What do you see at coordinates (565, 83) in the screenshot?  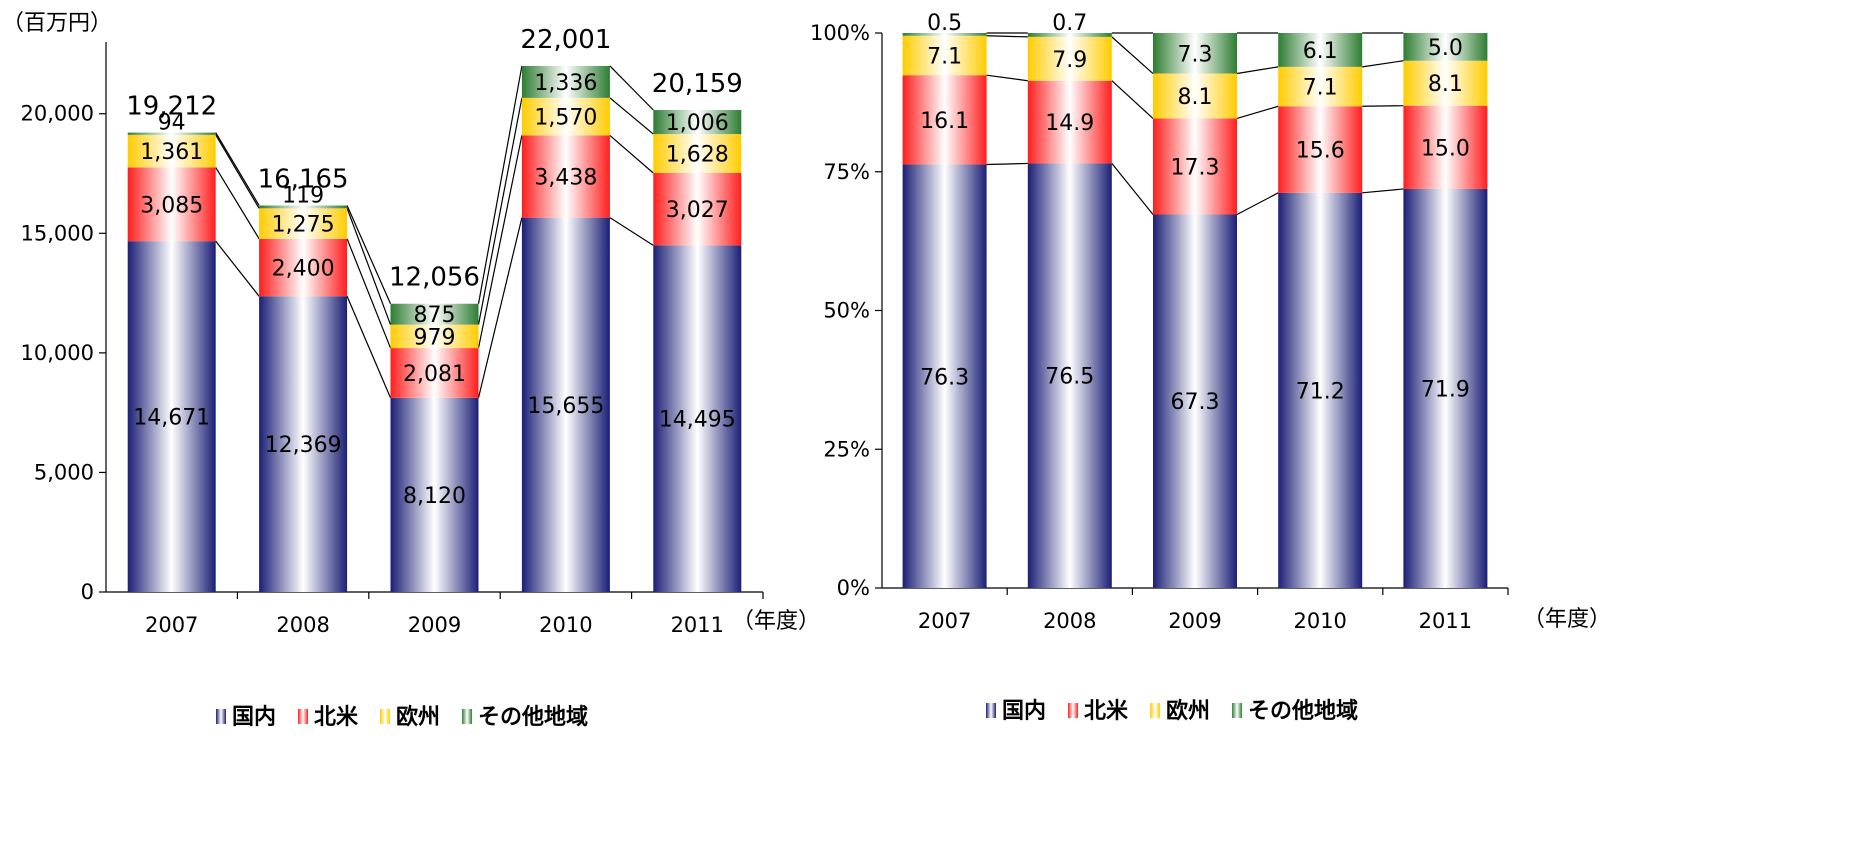 I see `data-label: 1,336` at bounding box center [565, 83].